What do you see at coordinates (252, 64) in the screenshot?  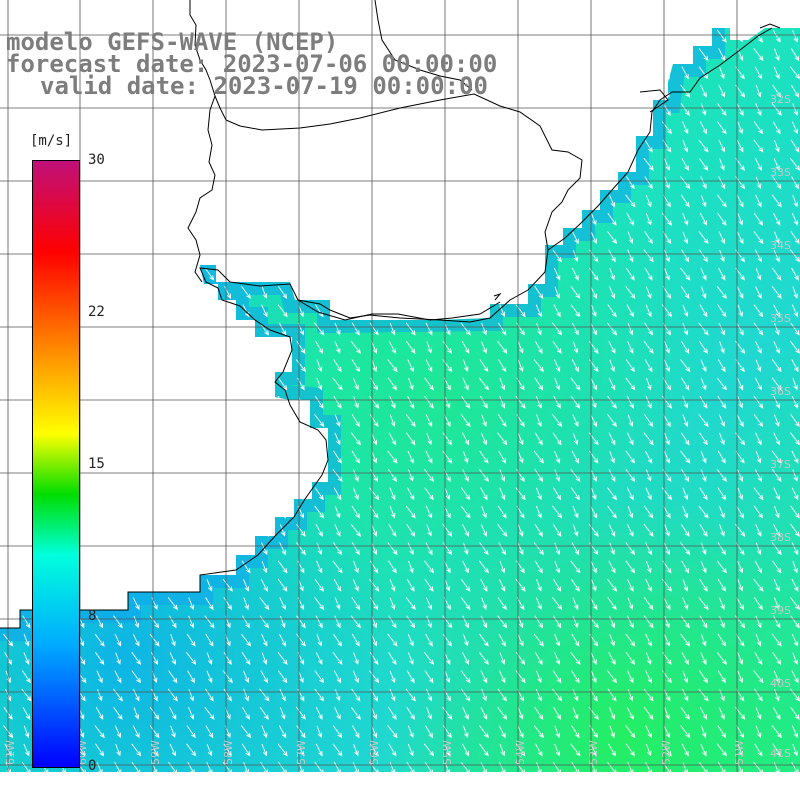 I see `title-forecast-date: forecast date: 2023-07-06 00:00:00` at bounding box center [252, 64].